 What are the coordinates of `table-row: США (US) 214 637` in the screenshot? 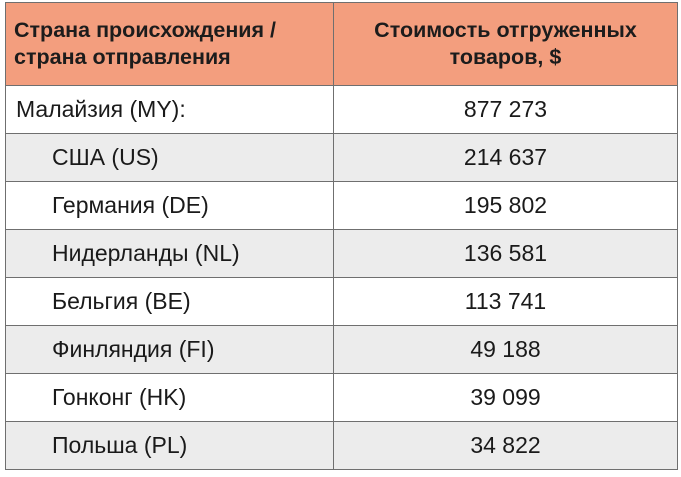 It's located at (341, 157).